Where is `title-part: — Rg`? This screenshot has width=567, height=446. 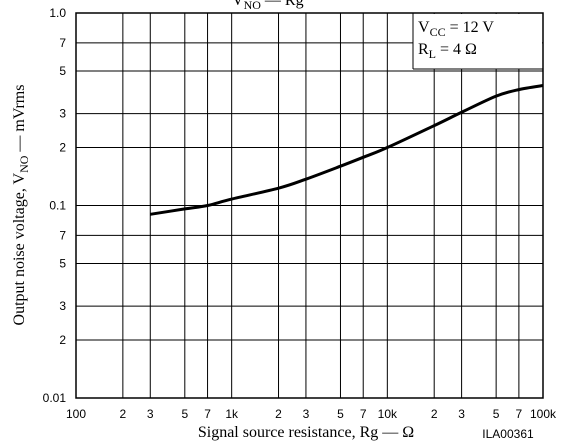 title-part: — Rg is located at coordinates (282, 4).